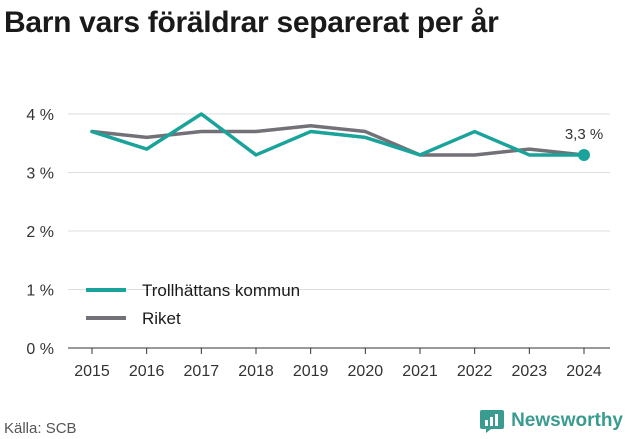 The width and height of the screenshot is (631, 439). What do you see at coordinates (567, 420) in the screenshot?
I see `newsworthy-wordmark: Newsworthy` at bounding box center [567, 420].